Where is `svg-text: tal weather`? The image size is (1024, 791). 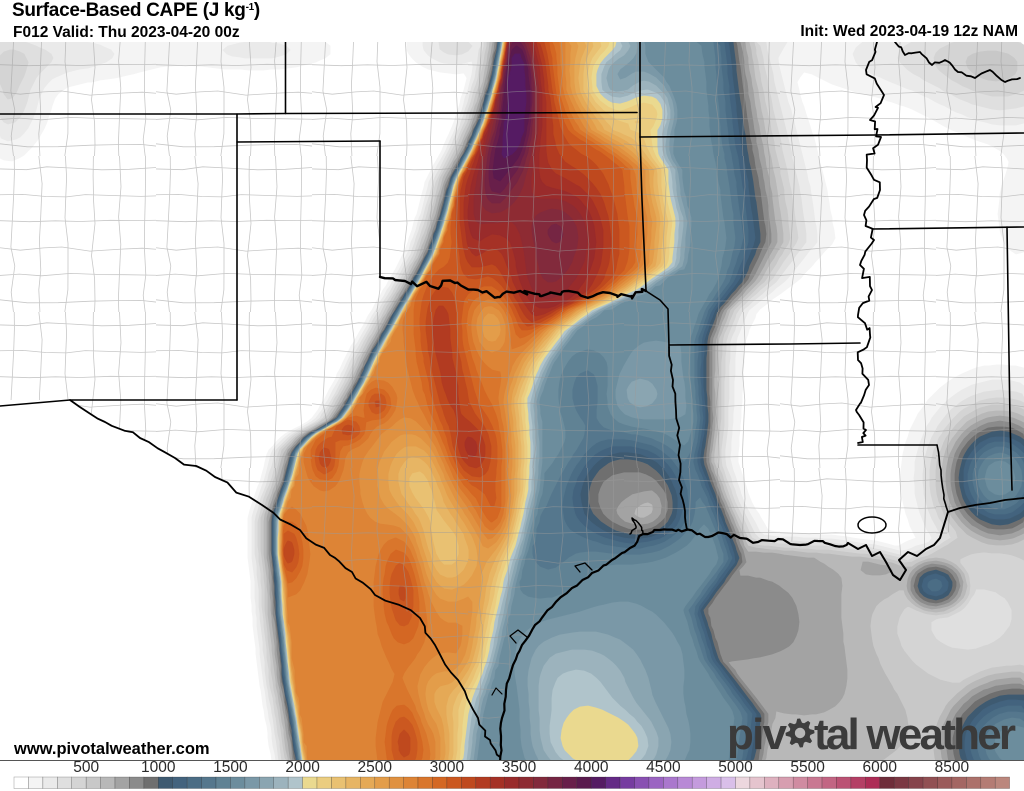 svg-text: tal weather is located at coordinates (915, 734).